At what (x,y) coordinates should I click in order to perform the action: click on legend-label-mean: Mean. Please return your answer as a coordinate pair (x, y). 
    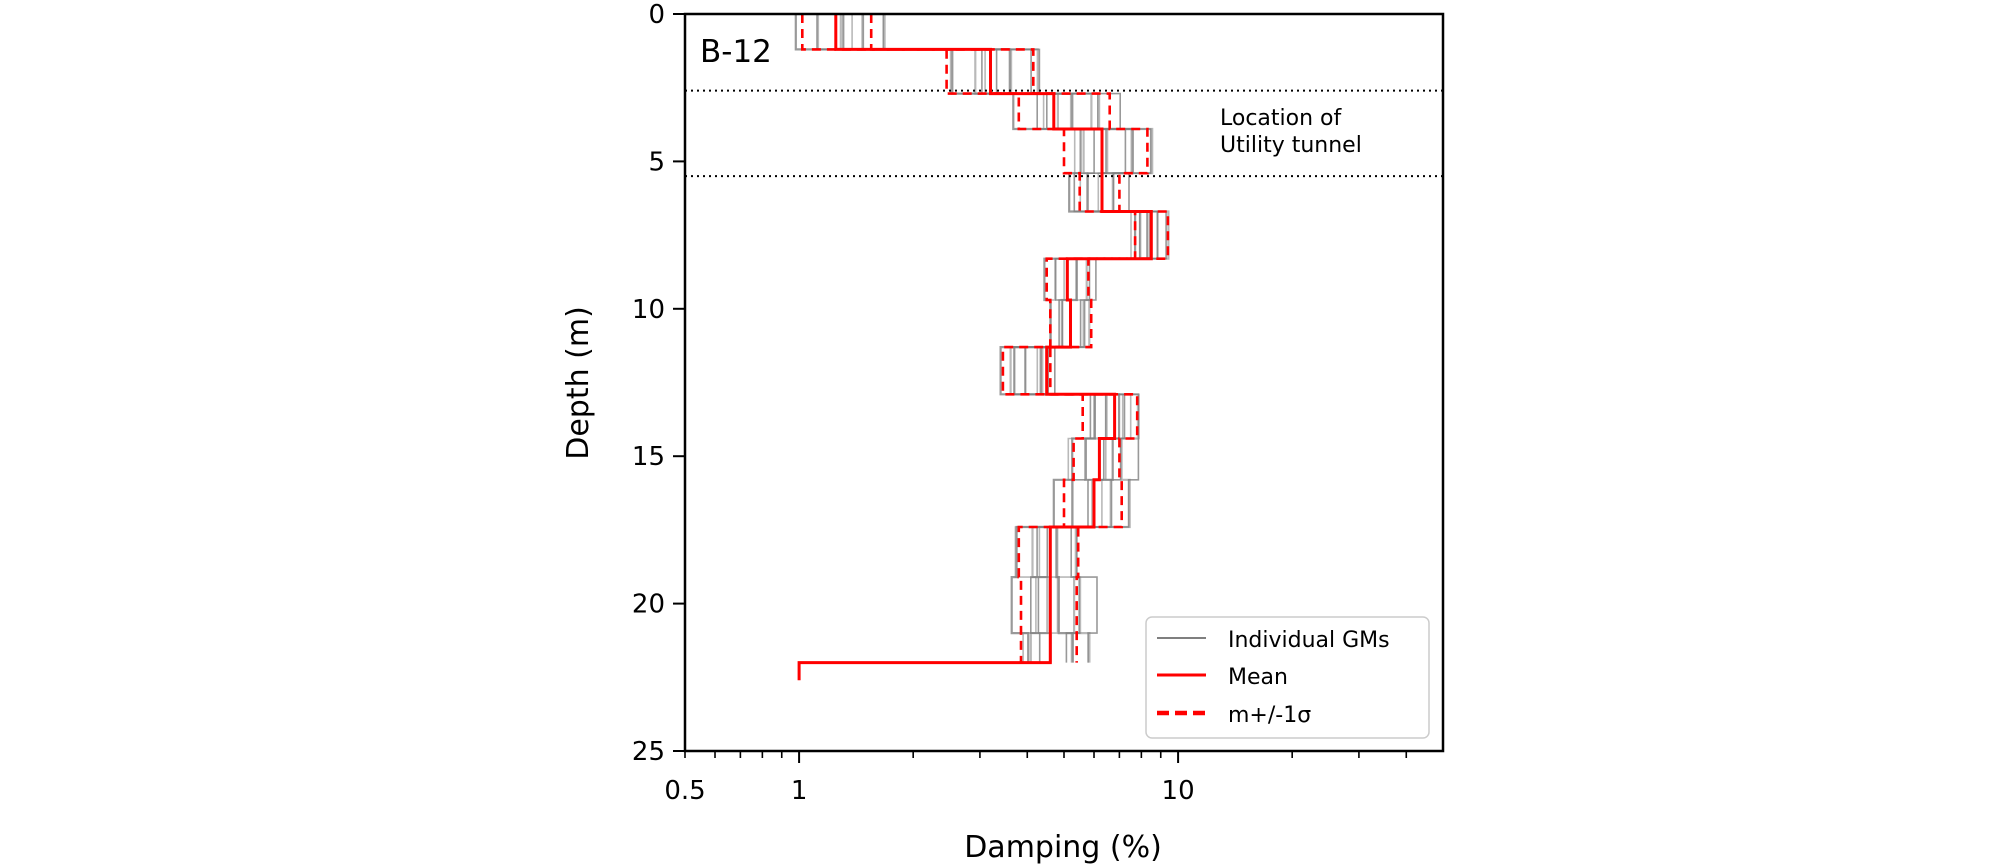
    Looking at the image, I should click on (1258, 677).